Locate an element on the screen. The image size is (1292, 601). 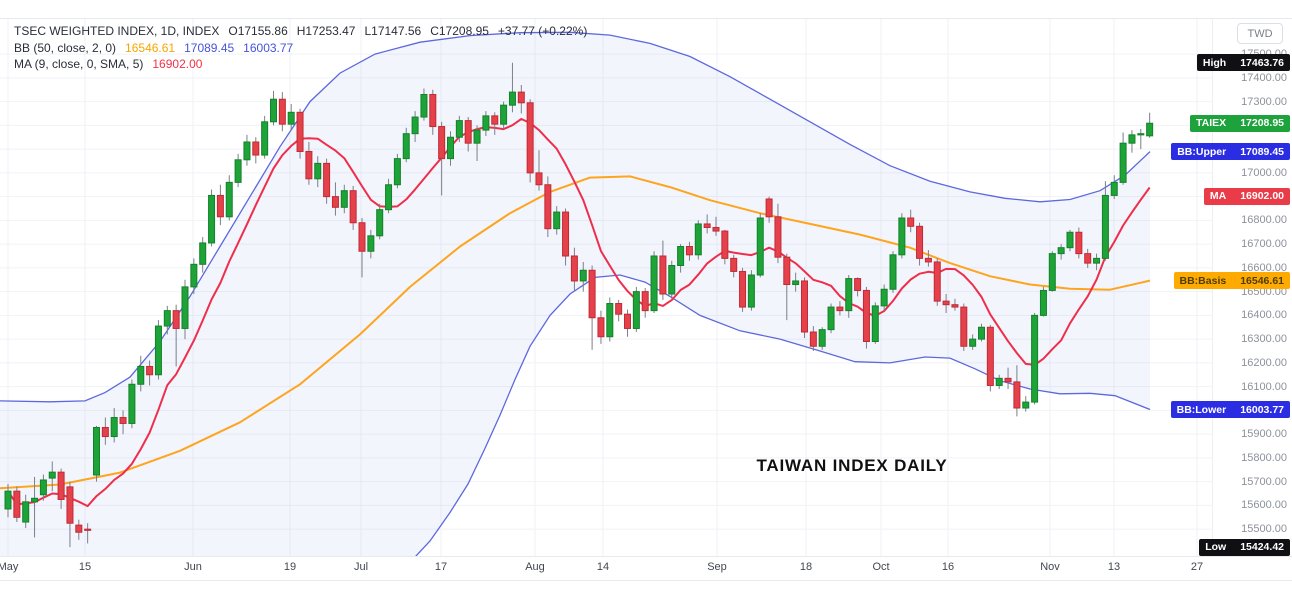
legend-ma-row: MA (9, close, 0, SMA, 5) 16902.00 is located at coordinates (108, 64).